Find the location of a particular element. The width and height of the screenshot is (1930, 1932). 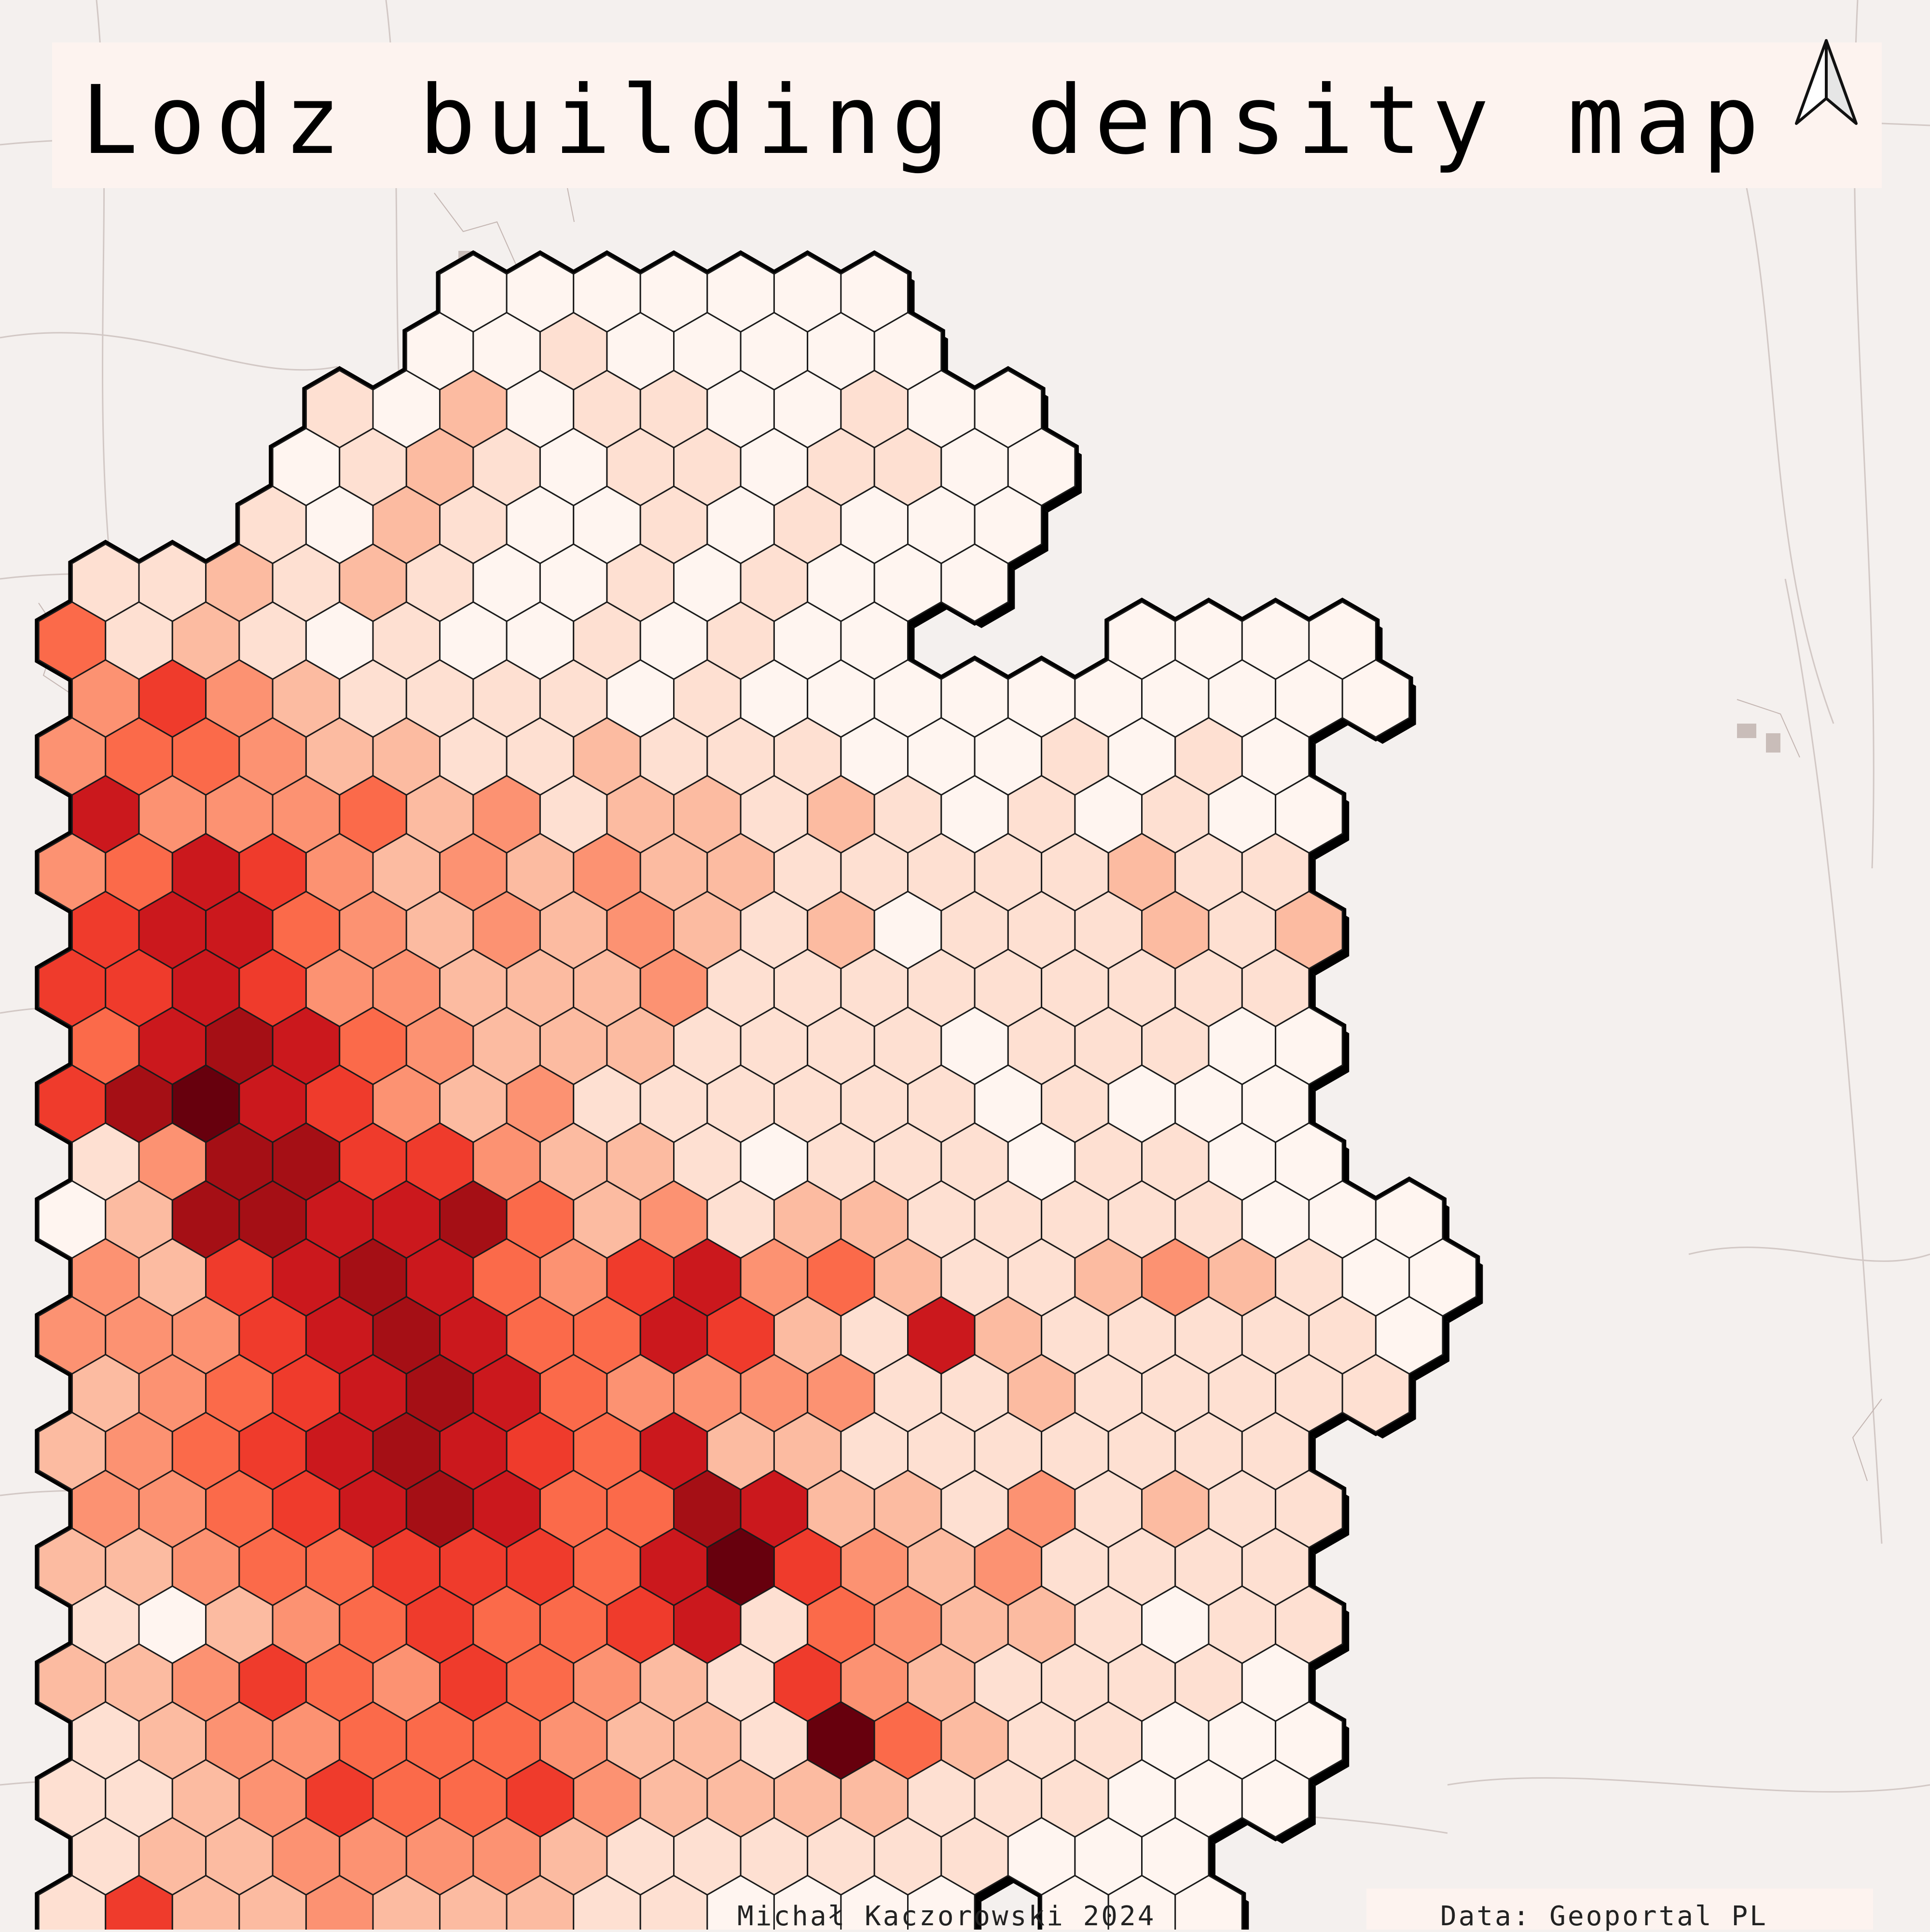

data-source: Data: Geoportal PL is located at coordinates (1604, 1917).